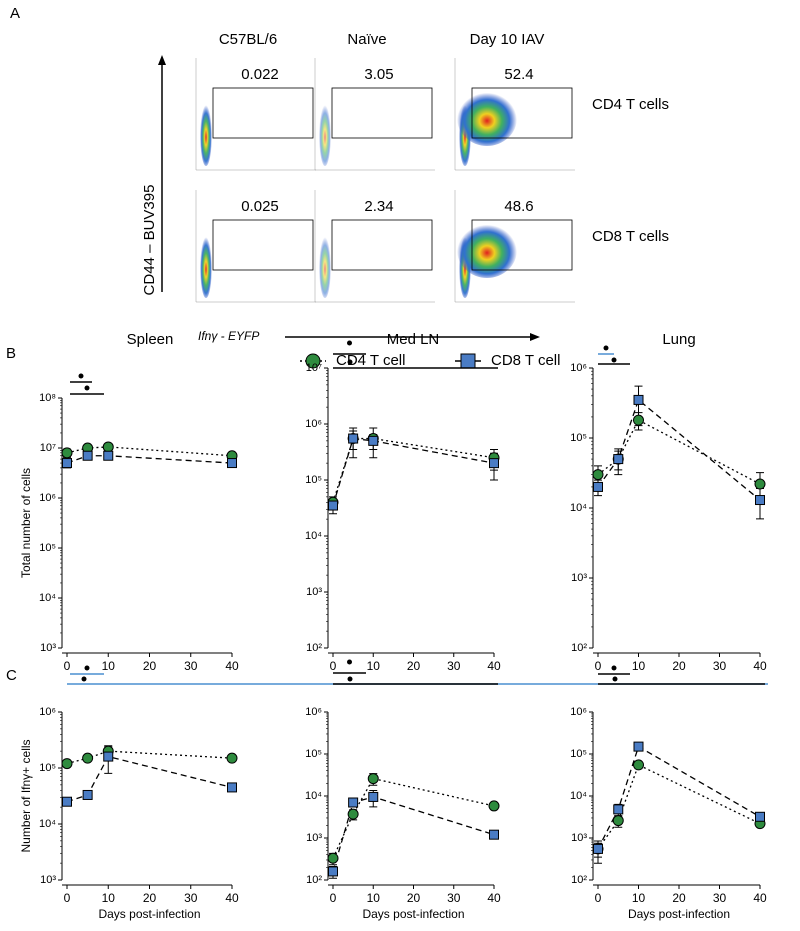 This screenshot has height=931, width=800. What do you see at coordinates (518, 74) in the screenshot?
I see `gate-value: 52.4` at bounding box center [518, 74].